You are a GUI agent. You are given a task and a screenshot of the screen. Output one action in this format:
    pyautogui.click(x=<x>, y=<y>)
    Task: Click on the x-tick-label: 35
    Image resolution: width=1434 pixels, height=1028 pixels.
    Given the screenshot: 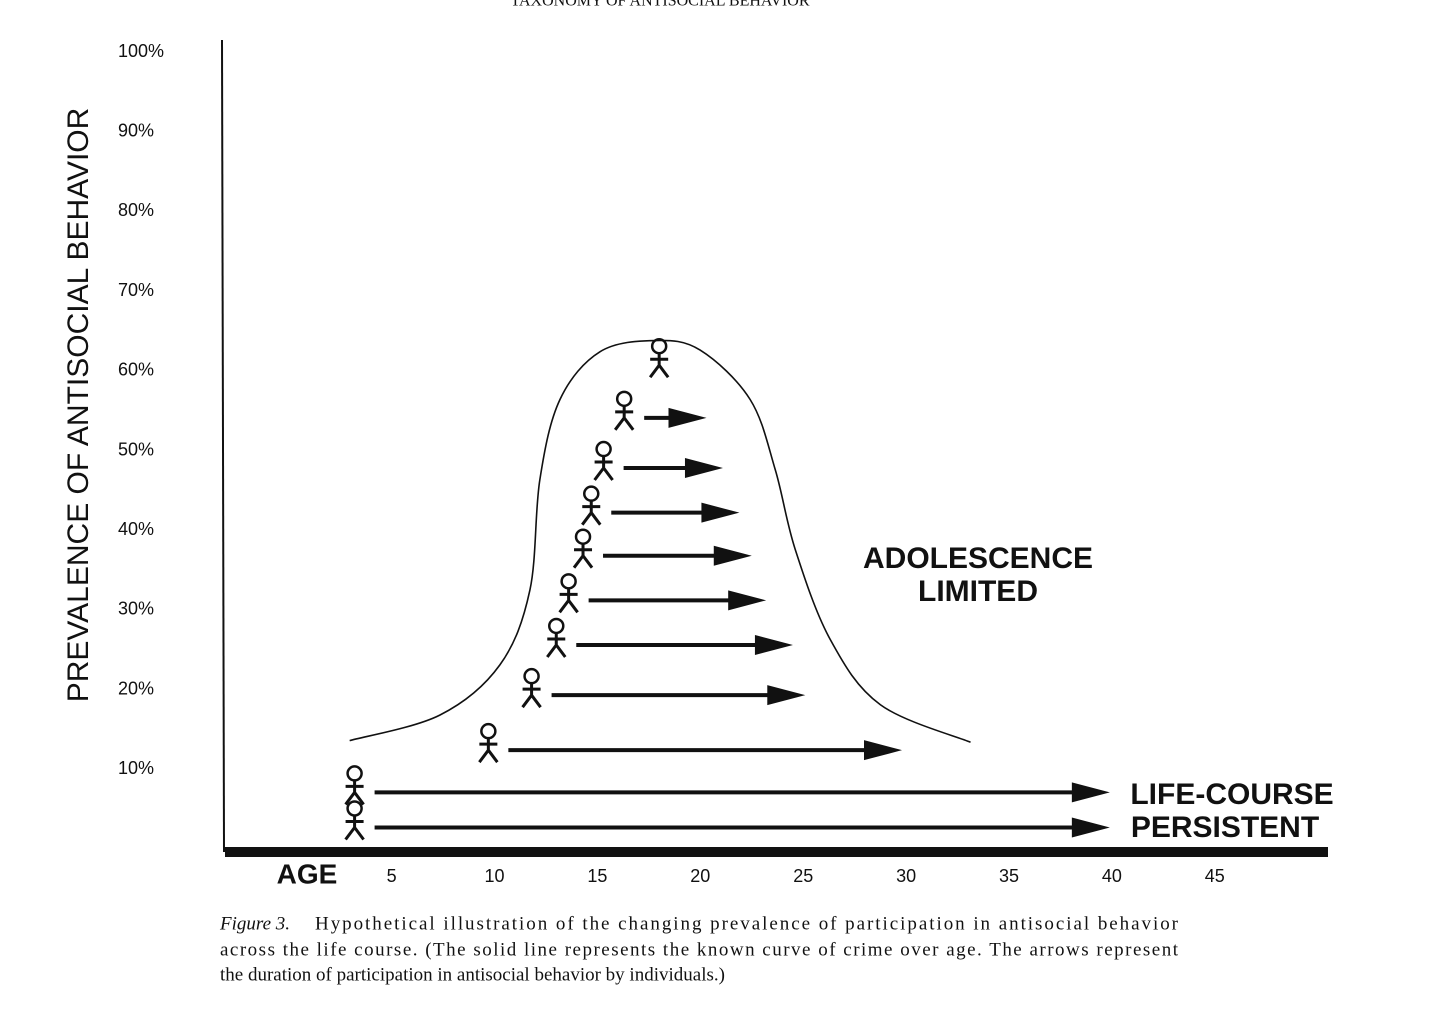 What is the action you would take?
    pyautogui.click(x=1009, y=876)
    